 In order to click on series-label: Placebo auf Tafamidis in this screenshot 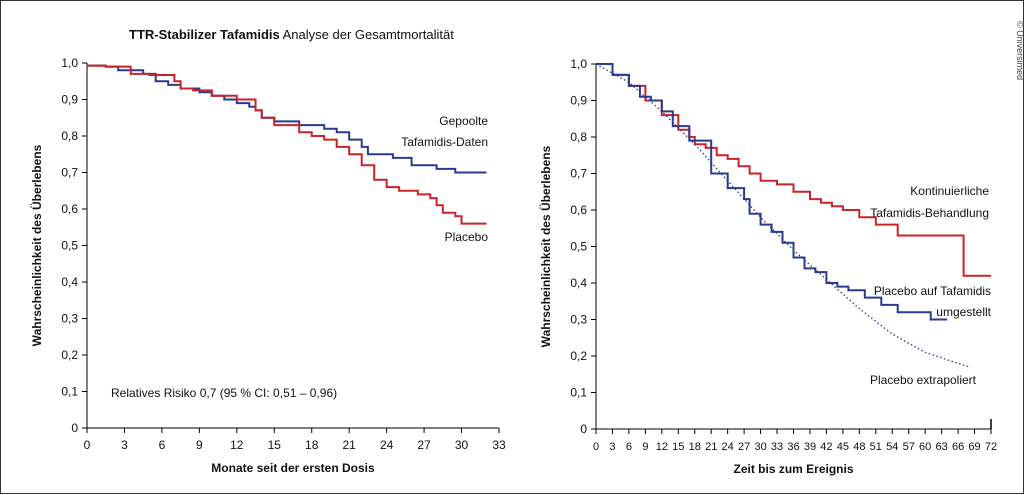, I will do `click(932, 291)`.